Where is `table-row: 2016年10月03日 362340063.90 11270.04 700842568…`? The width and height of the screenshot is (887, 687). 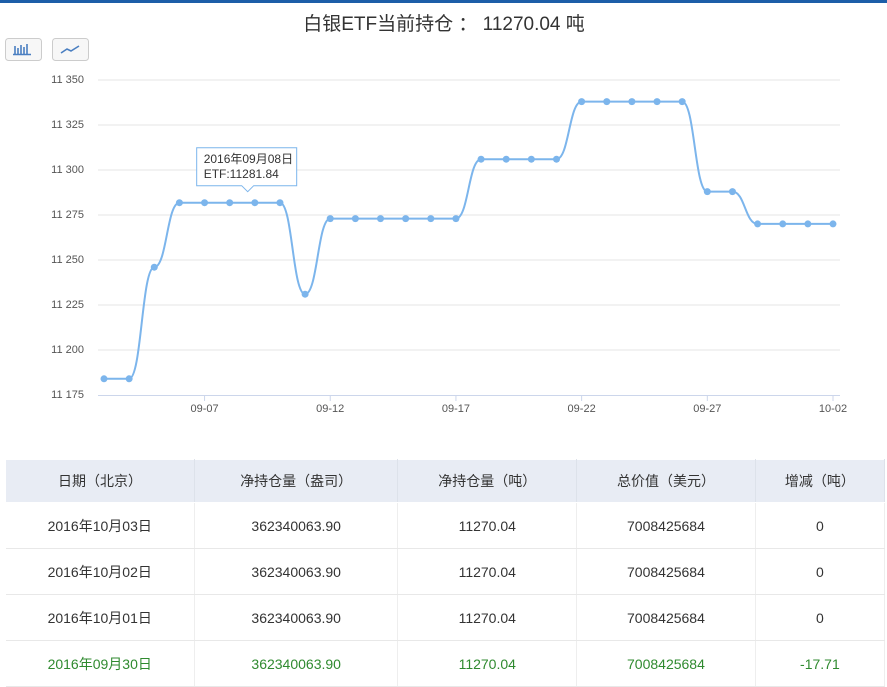 table-row: 2016年10月03日 362340063.90 11270.04 700842568… is located at coordinates (445, 525).